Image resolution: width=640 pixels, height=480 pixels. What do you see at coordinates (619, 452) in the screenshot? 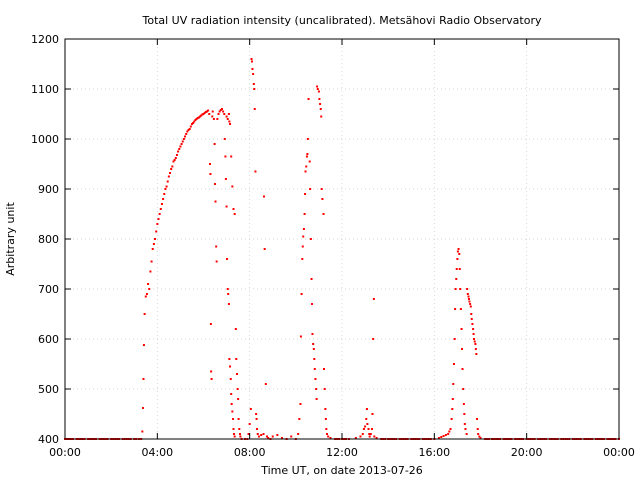
I see `x-tick-label: 00:00` at bounding box center [619, 452].